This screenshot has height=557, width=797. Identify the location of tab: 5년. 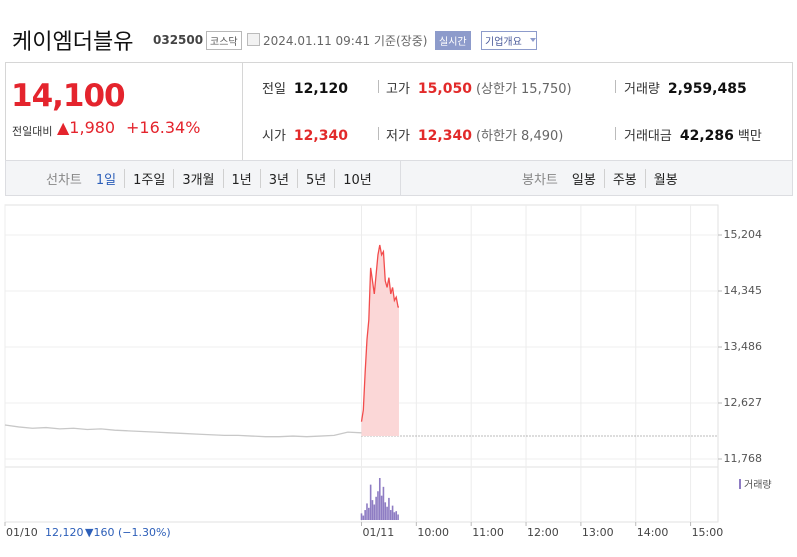
(315, 178).